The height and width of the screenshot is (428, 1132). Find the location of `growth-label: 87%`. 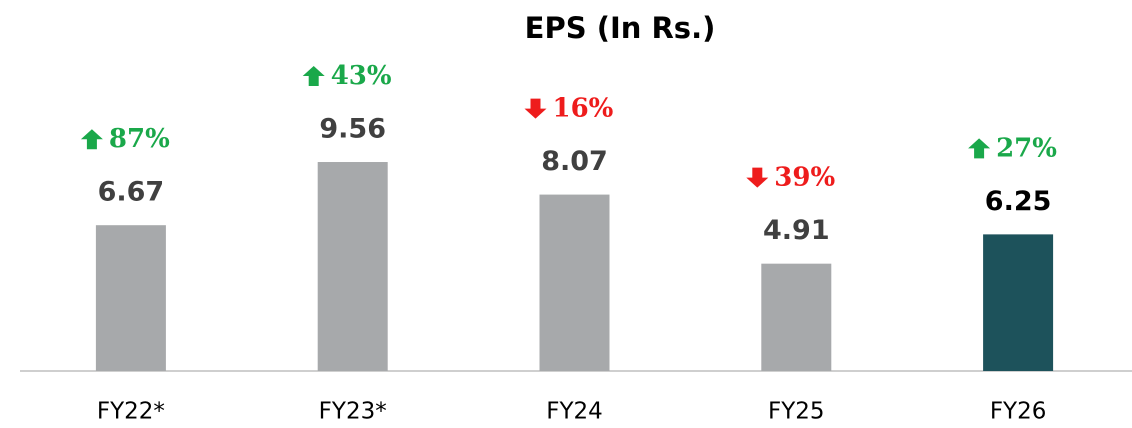

growth-label: 87% is located at coordinates (139, 139).